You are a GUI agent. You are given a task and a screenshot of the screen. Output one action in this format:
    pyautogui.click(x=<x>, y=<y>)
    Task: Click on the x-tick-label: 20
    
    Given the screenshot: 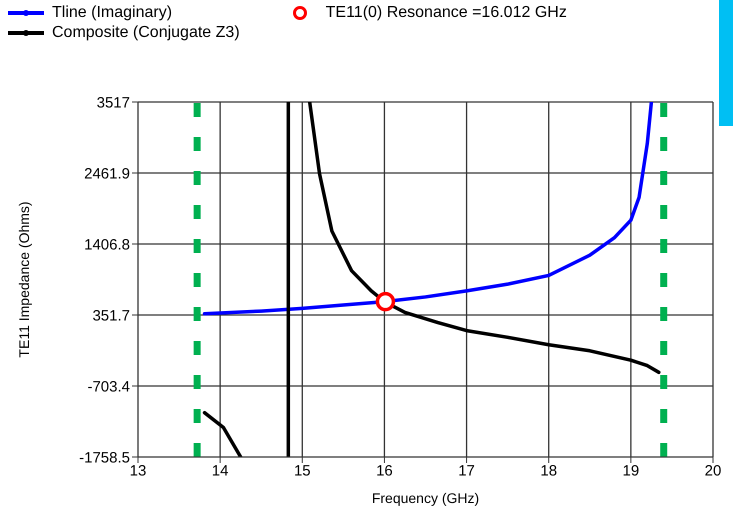 What is the action you would take?
    pyautogui.click(x=713, y=471)
    